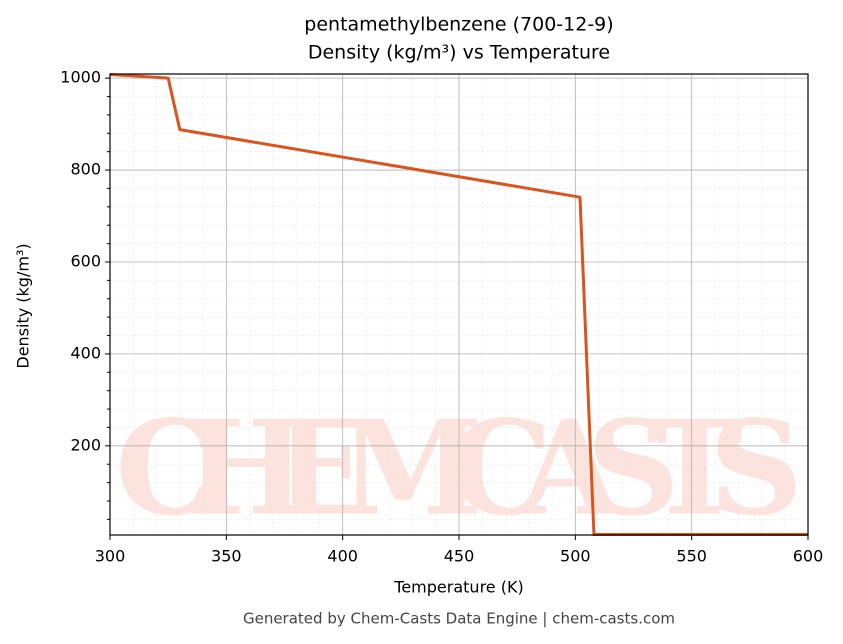 This screenshot has height=644, width=843. Describe the element at coordinates (85, 444) in the screenshot. I see `y-tick-label: 200` at that location.